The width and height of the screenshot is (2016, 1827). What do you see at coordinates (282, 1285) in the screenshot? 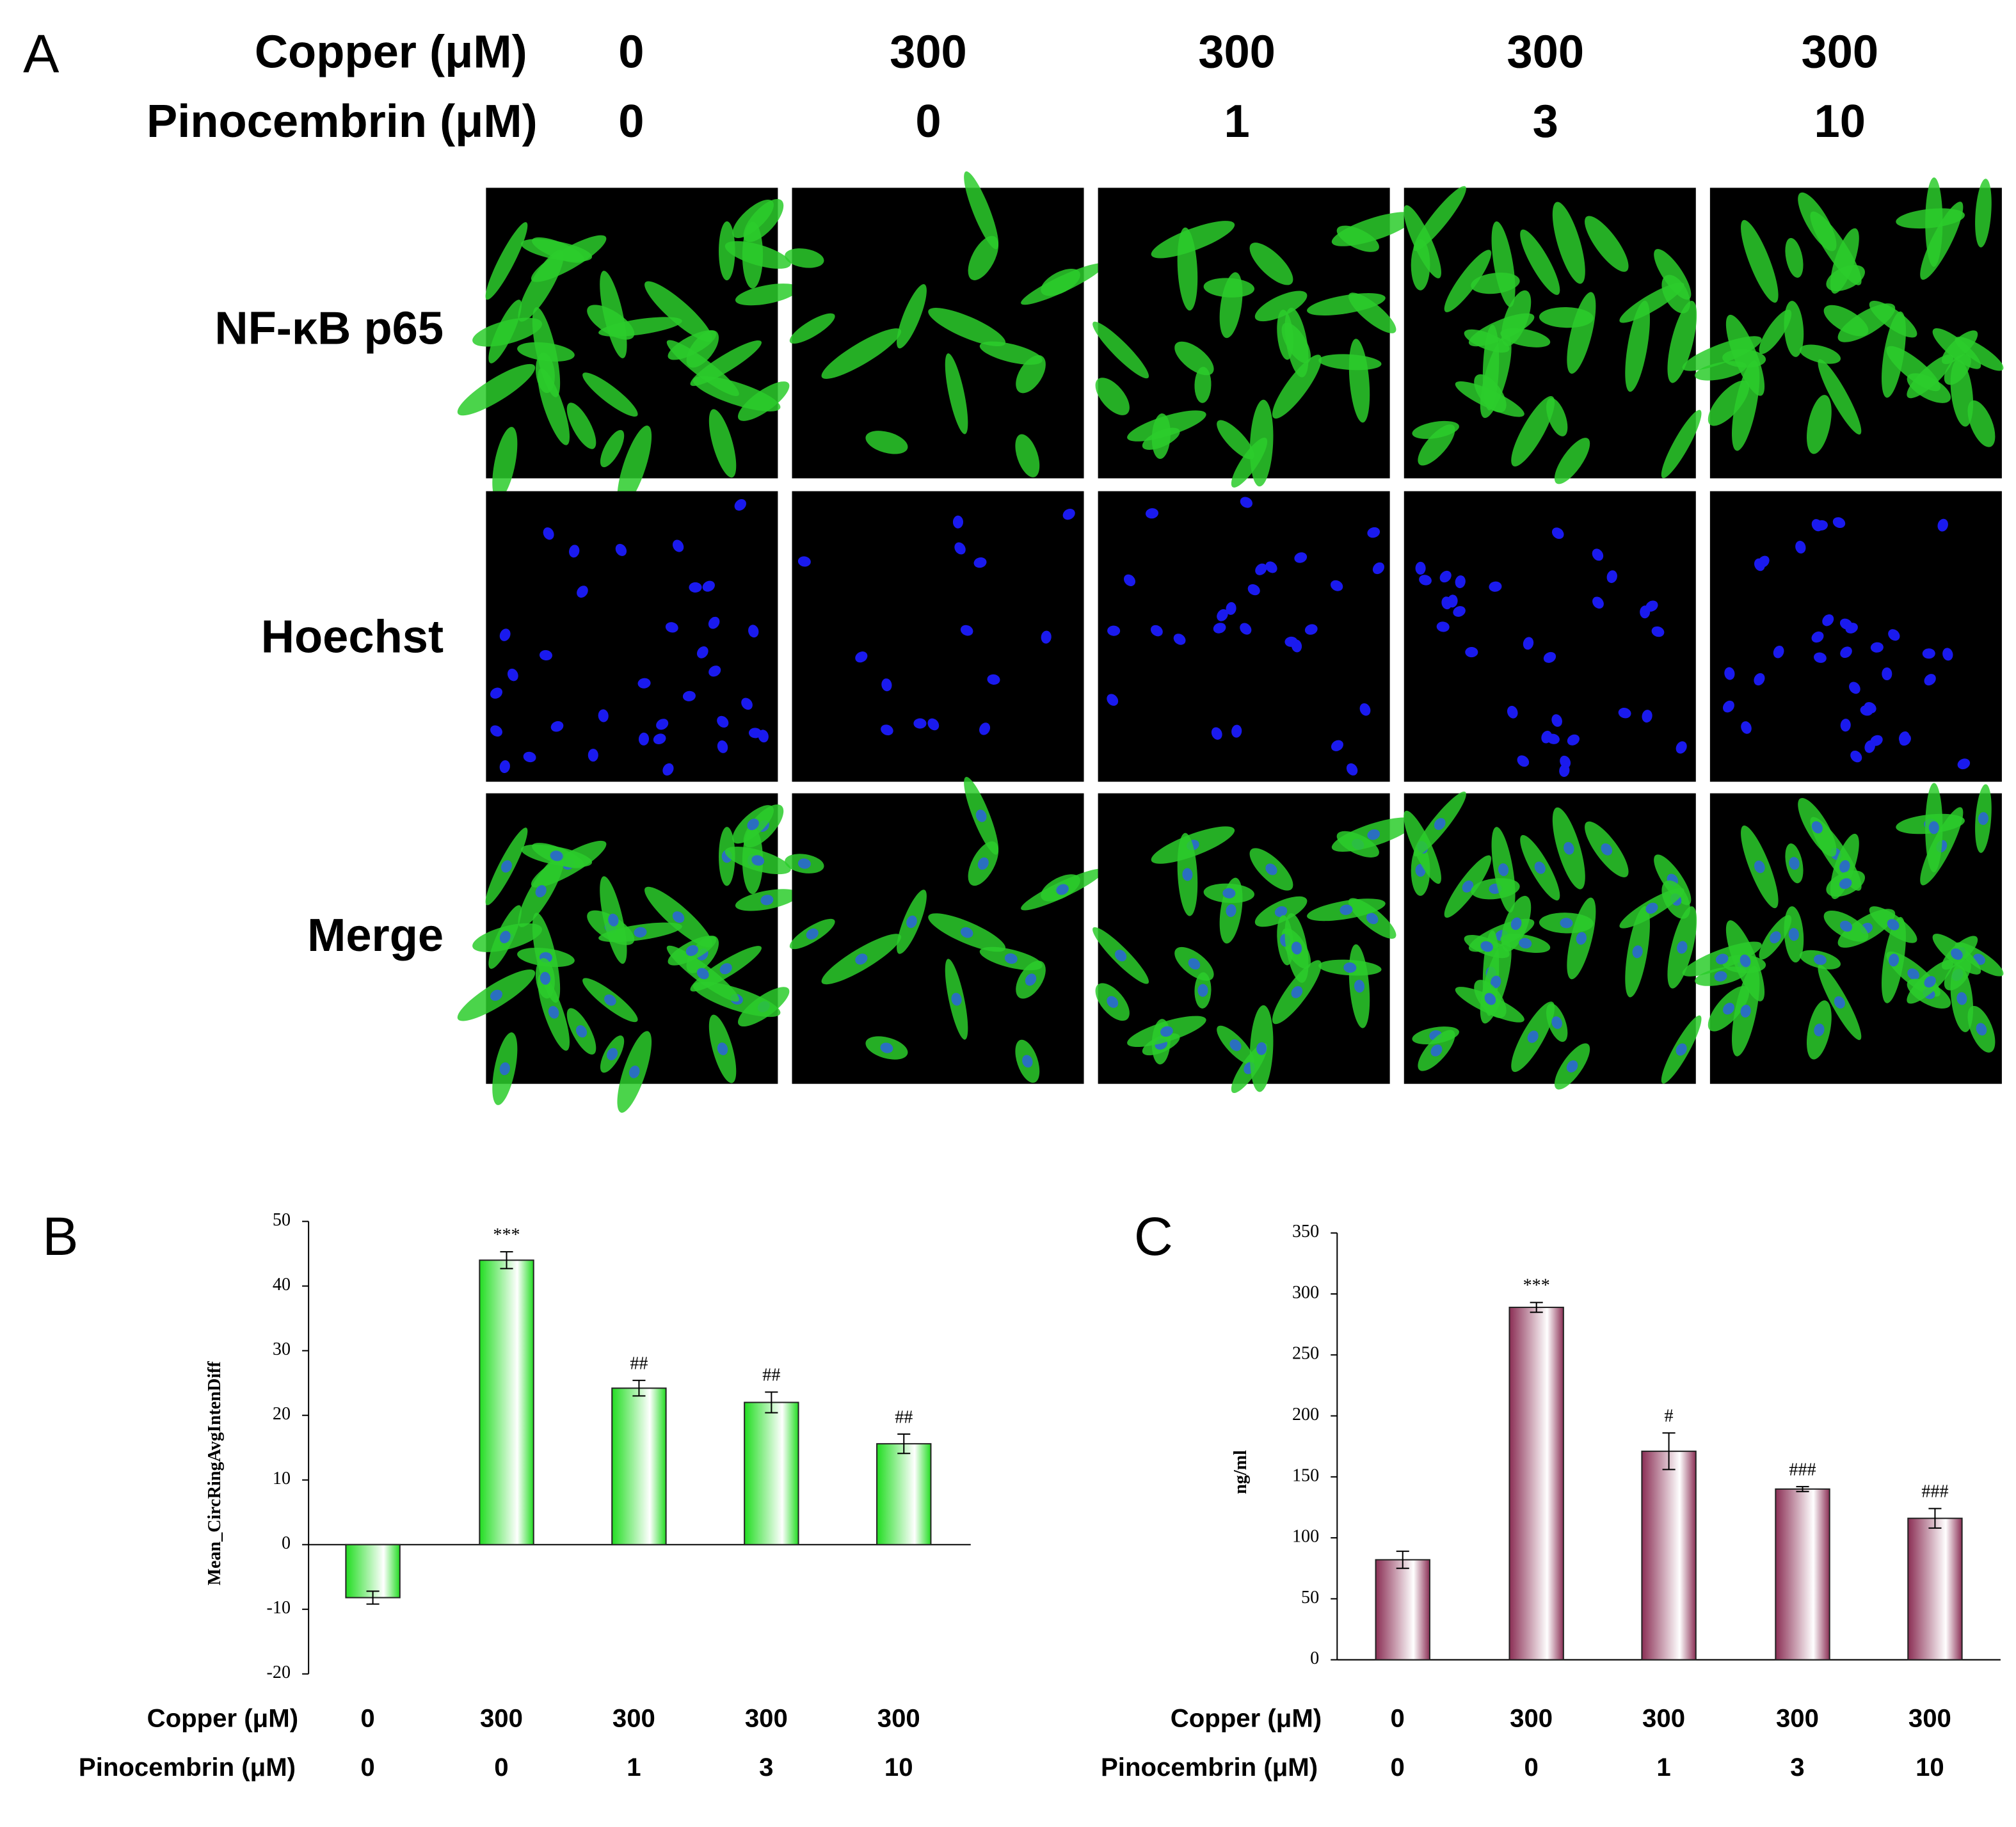
I see `y-tick-label: 40` at bounding box center [282, 1285].